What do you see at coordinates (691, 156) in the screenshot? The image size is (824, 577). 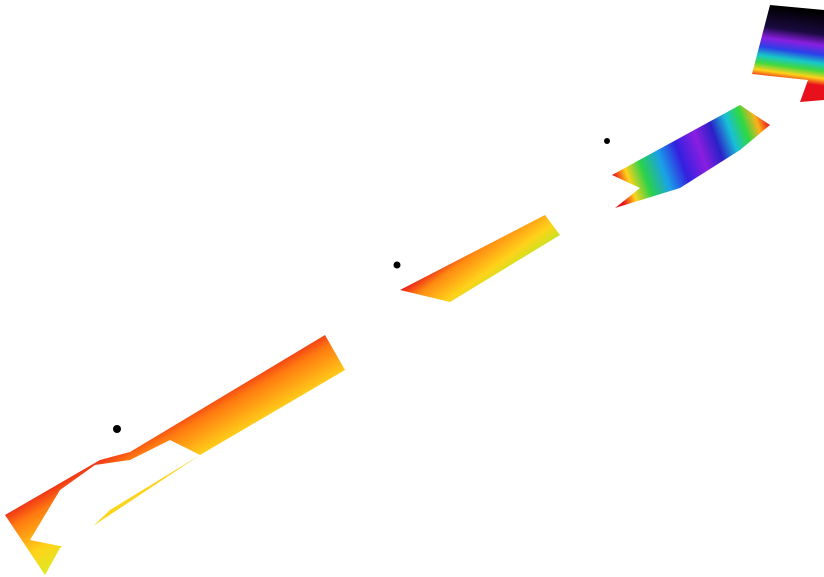 I see `strip-c` at bounding box center [691, 156].